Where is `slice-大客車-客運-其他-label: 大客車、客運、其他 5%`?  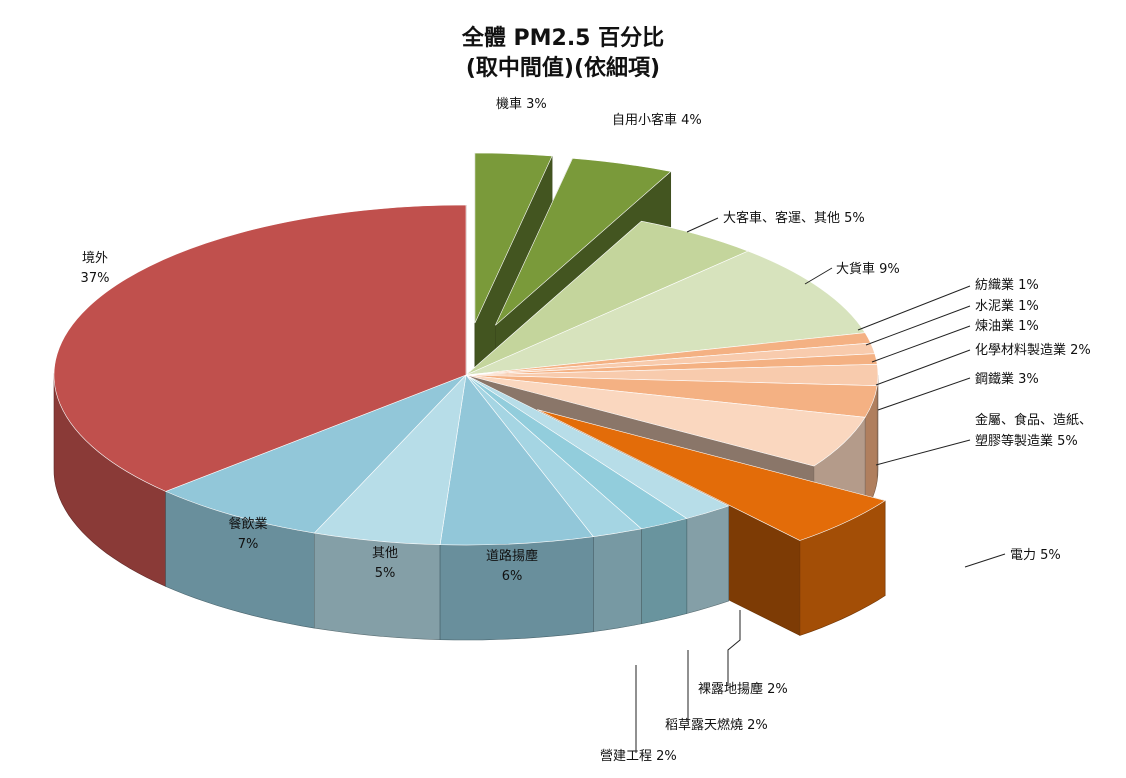 slice-大客車-客運-其他-label: 大客車、客運、其他 5% is located at coordinates (794, 218).